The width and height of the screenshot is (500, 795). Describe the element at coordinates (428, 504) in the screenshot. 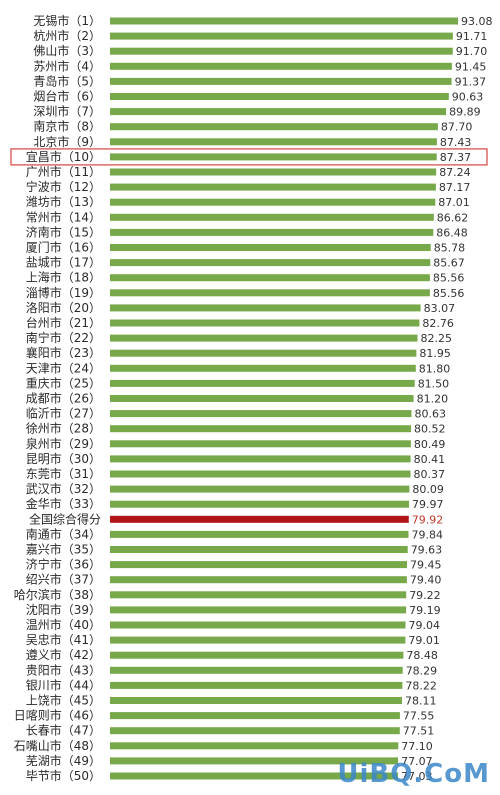

I see `value-label: 79.97` at that location.